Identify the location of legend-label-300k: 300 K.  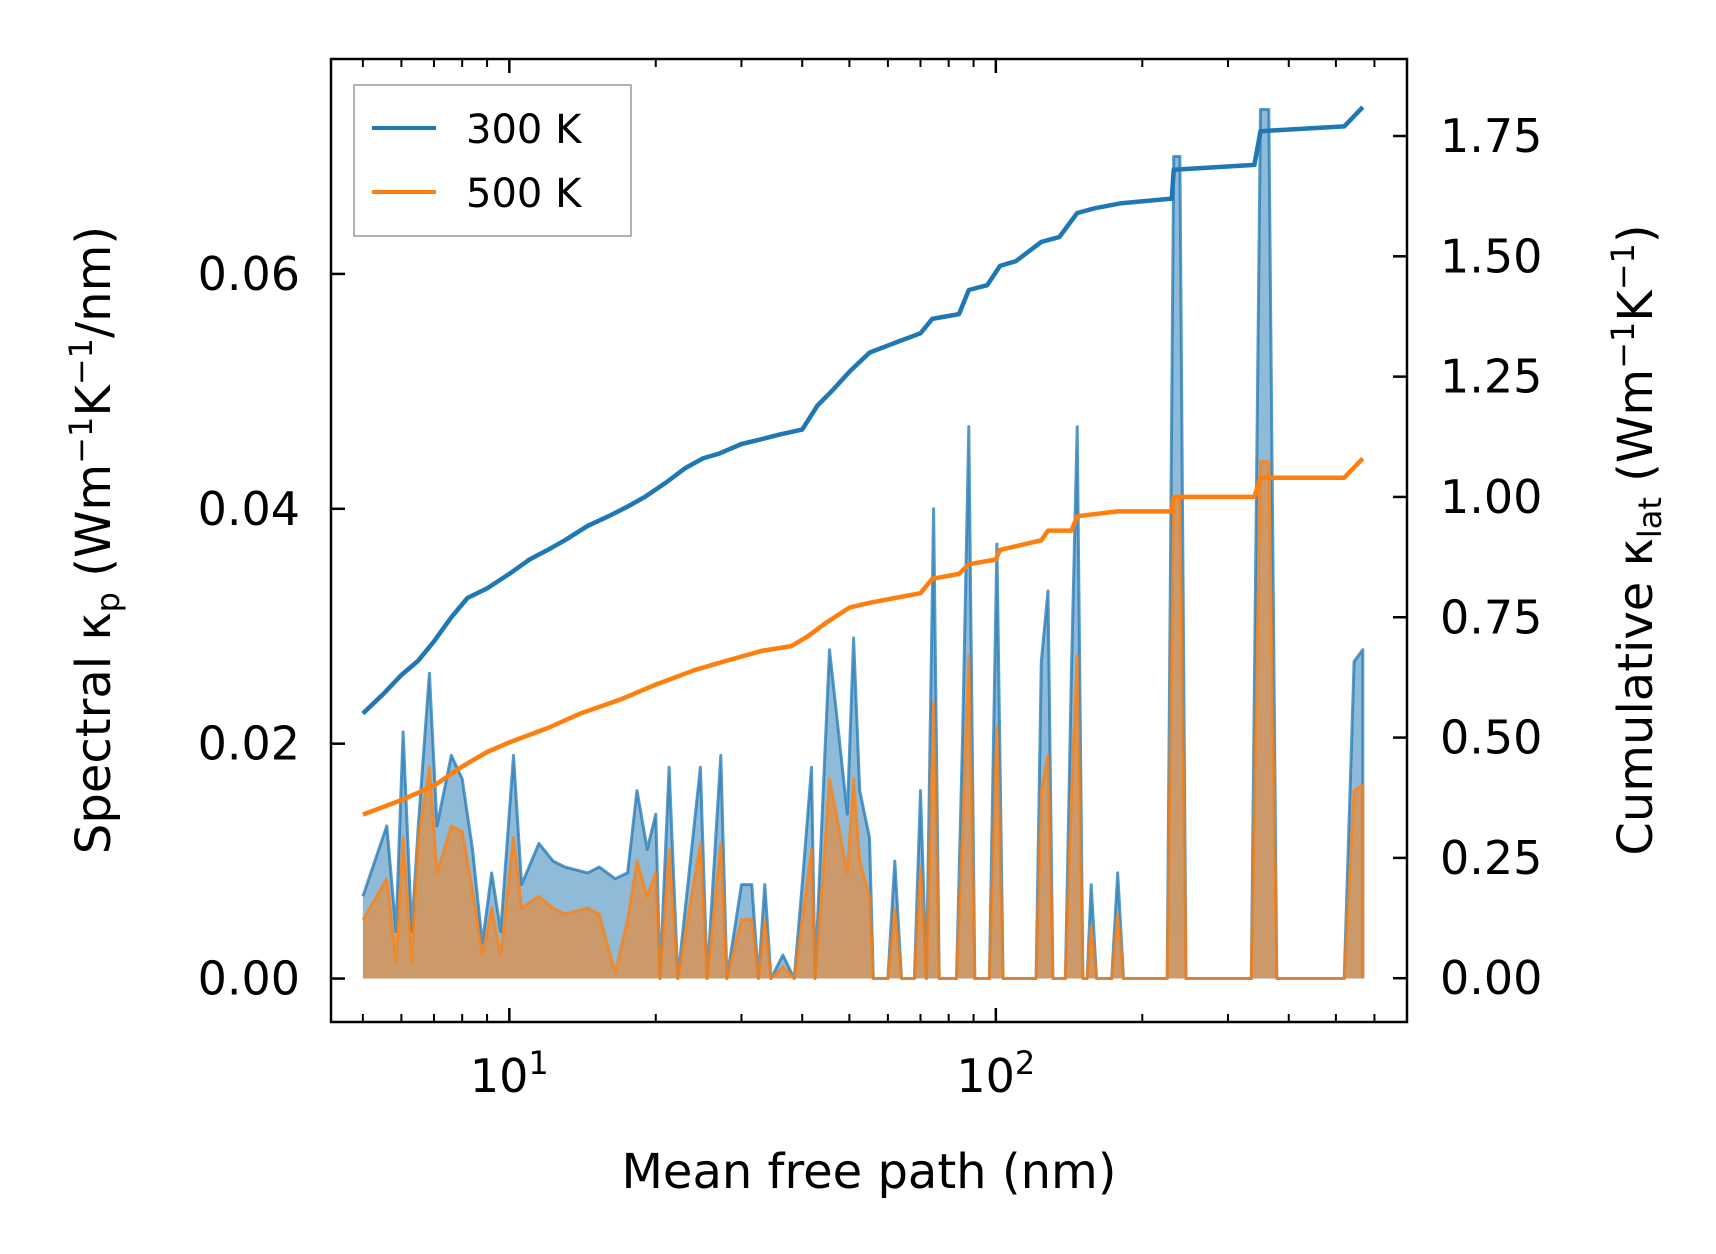
(524, 130).